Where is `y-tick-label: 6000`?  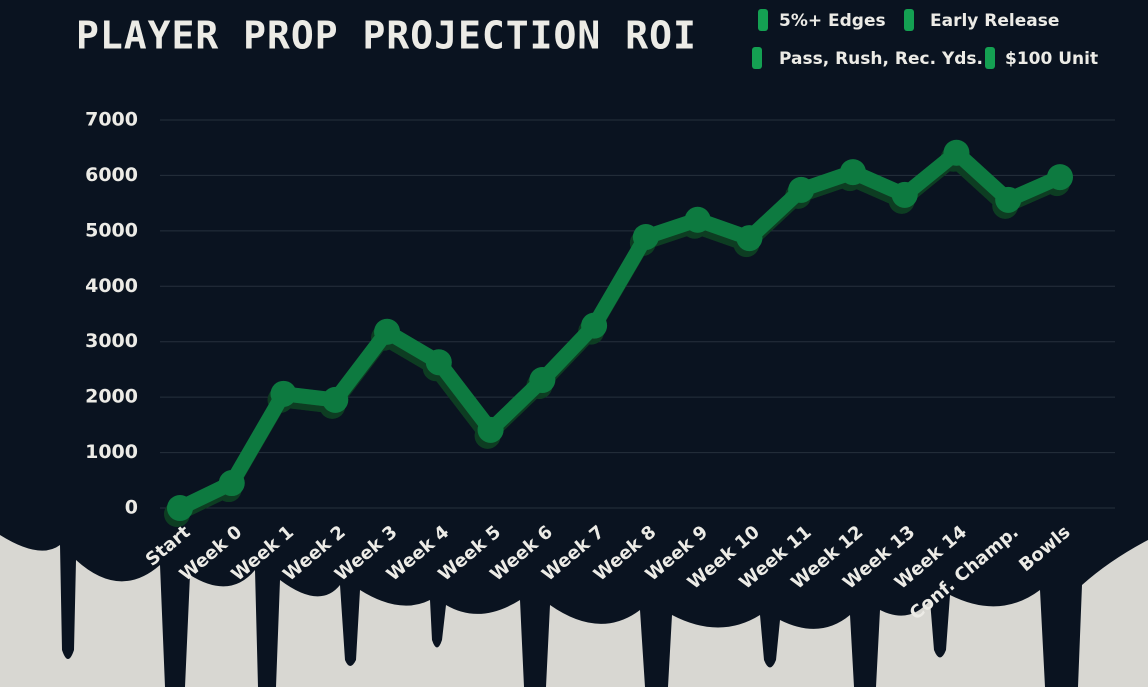
y-tick-label: 6000 is located at coordinates (111, 175).